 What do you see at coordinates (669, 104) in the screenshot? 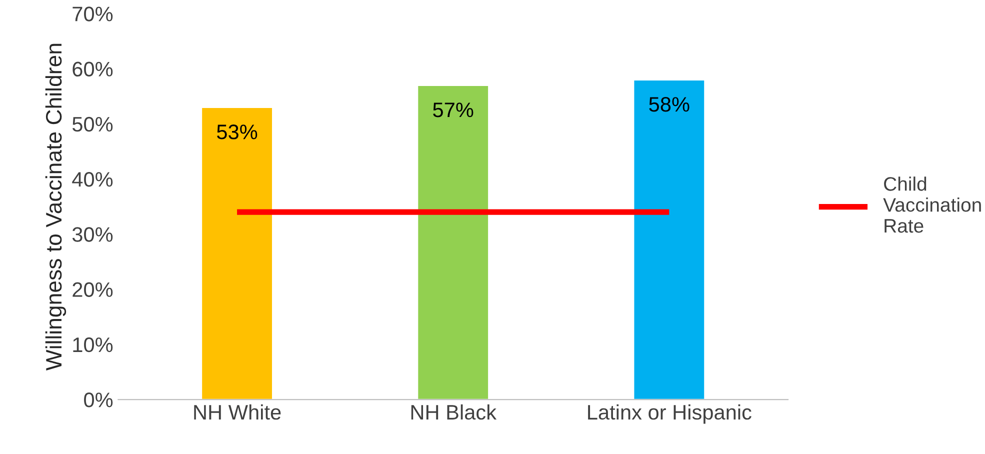
I see `data-label: 58%` at bounding box center [669, 104].